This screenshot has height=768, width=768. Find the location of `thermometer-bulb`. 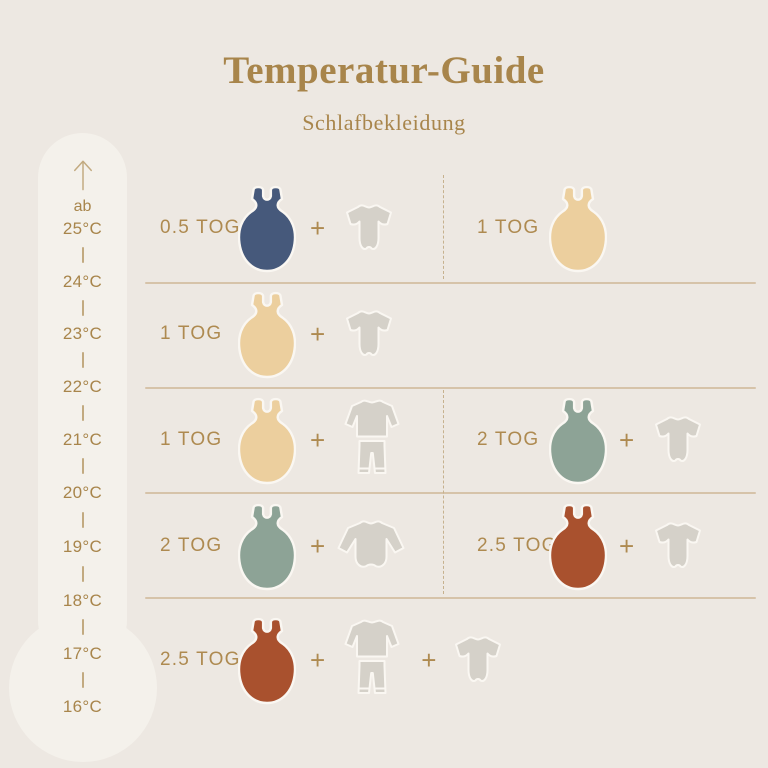

thermometer-bulb is located at coordinates (83, 688).